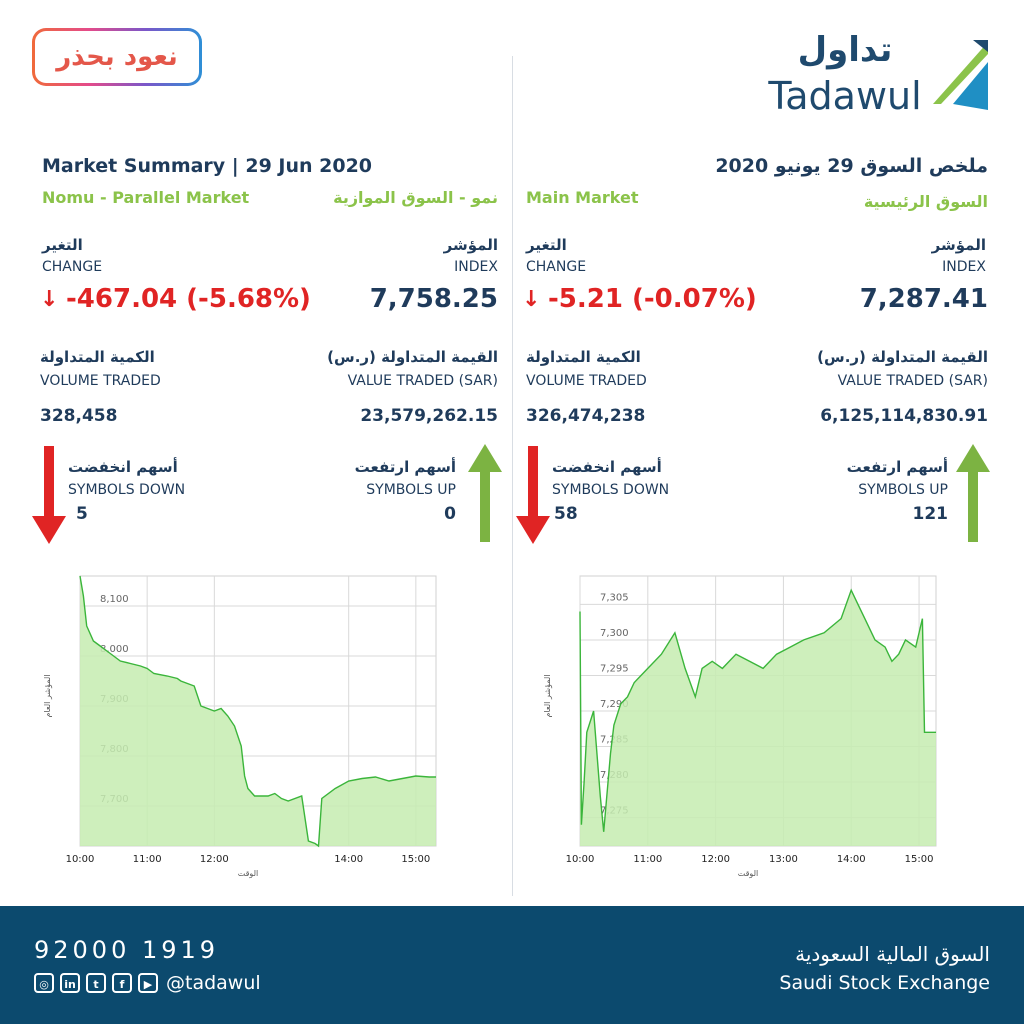  I want to click on footer-social: ◎ in t f ▶ @tadawul, so click(147, 983).